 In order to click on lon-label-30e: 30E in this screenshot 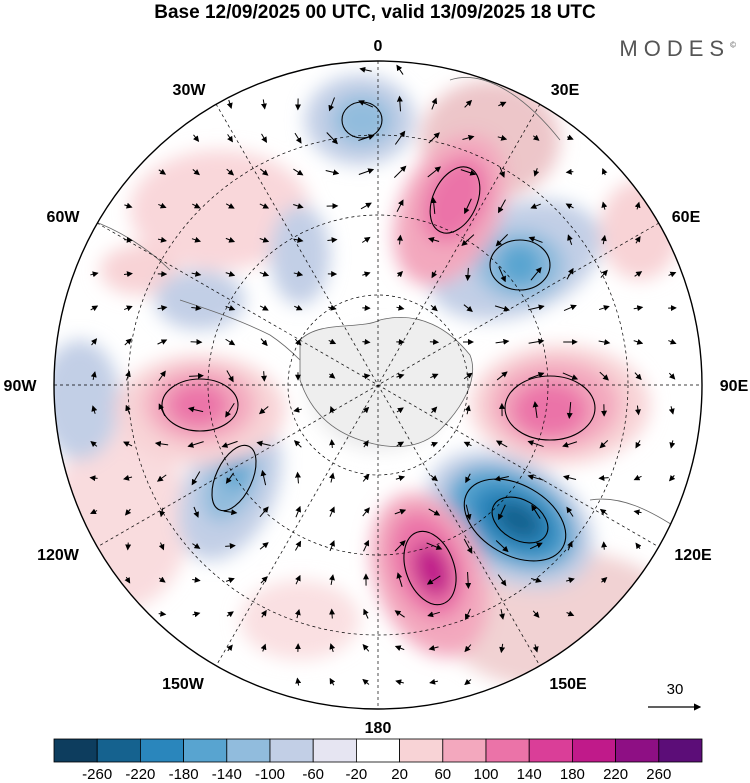, I will do `click(565, 90)`.